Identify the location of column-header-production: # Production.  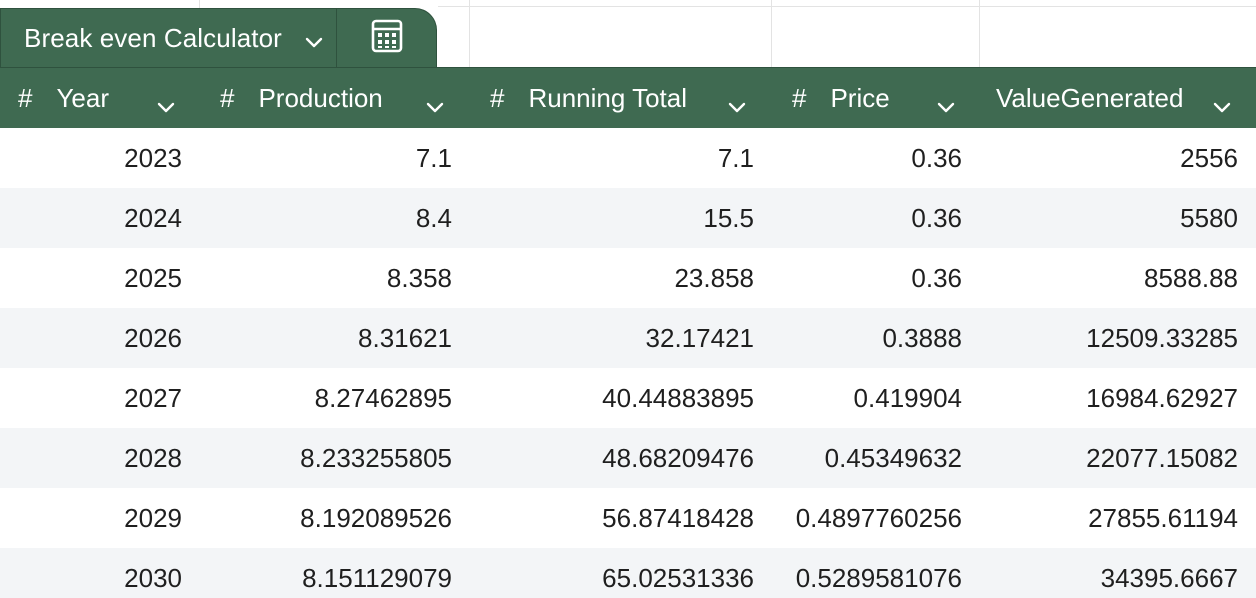
(345, 98).